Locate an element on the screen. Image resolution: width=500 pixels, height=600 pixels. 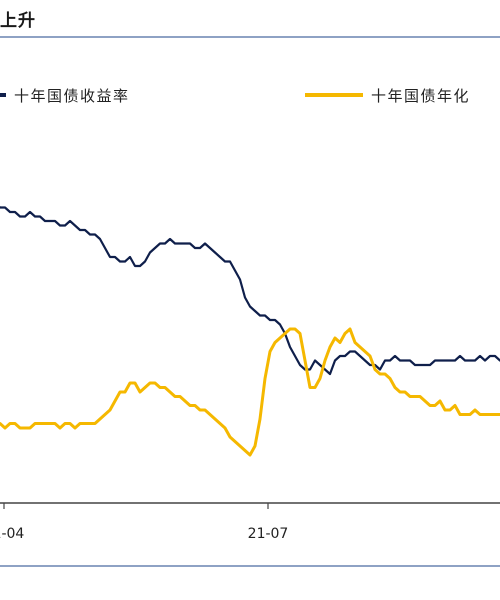
x-tick-label: 21-04 is located at coordinates (12, 534).